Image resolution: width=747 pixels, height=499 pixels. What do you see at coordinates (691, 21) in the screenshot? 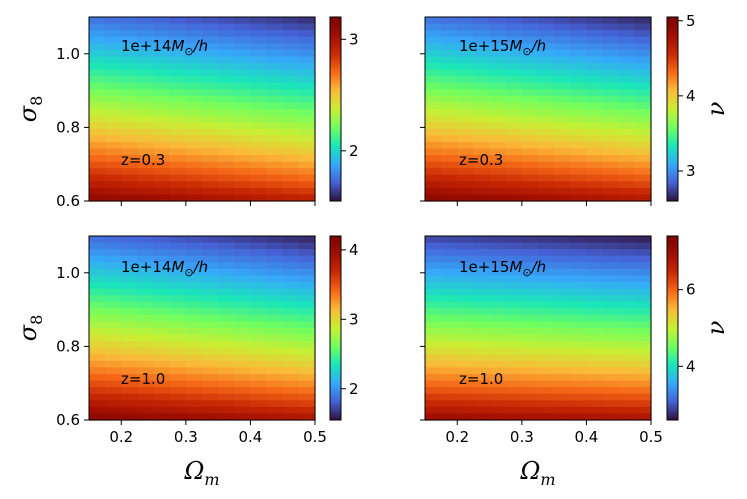
I see `colorbar-tick-label: 5` at bounding box center [691, 21].